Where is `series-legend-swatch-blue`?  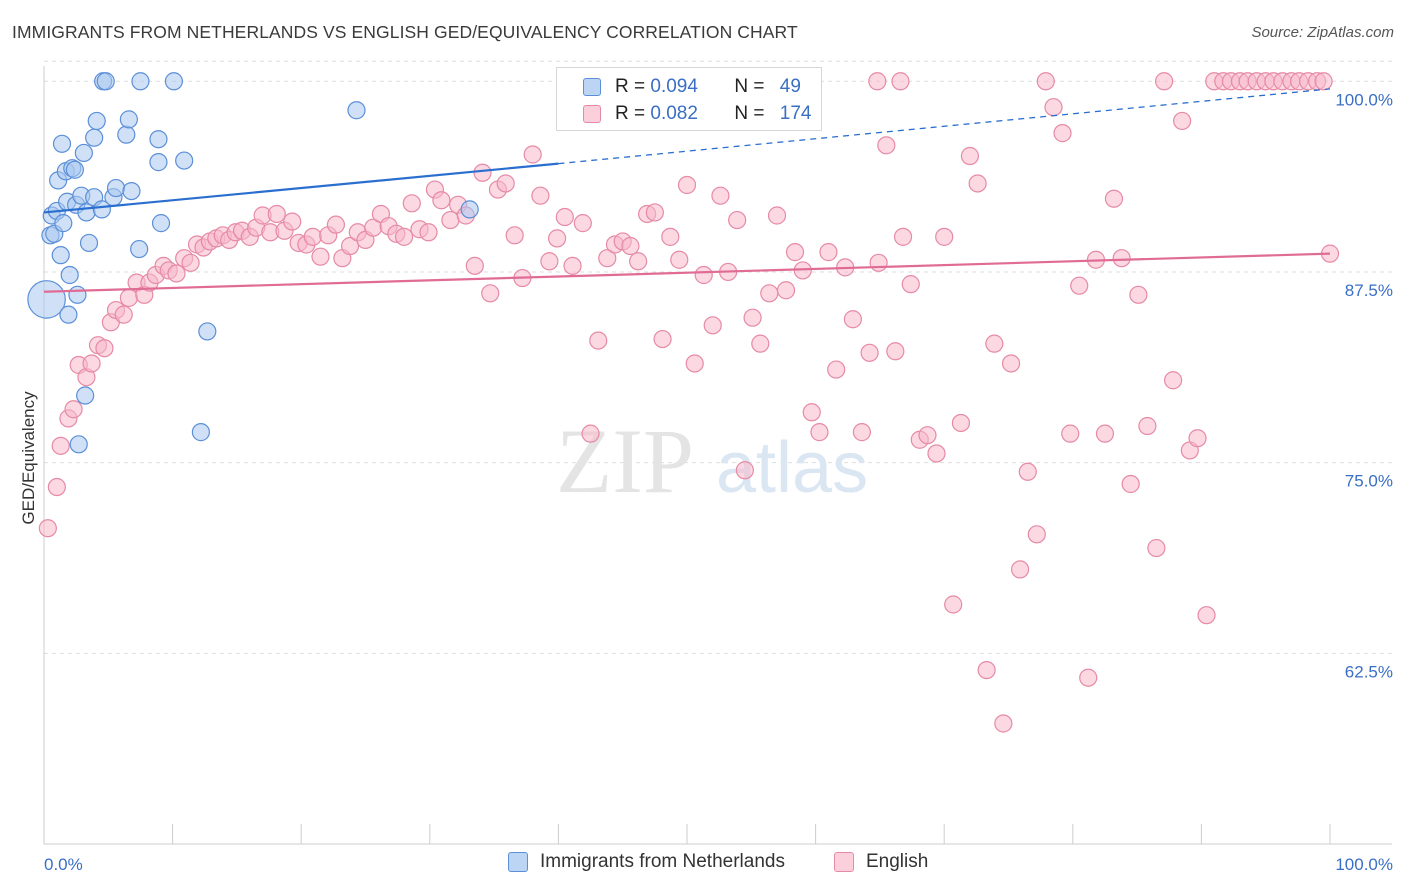
series-legend-swatch-blue is located at coordinates (518, 862).